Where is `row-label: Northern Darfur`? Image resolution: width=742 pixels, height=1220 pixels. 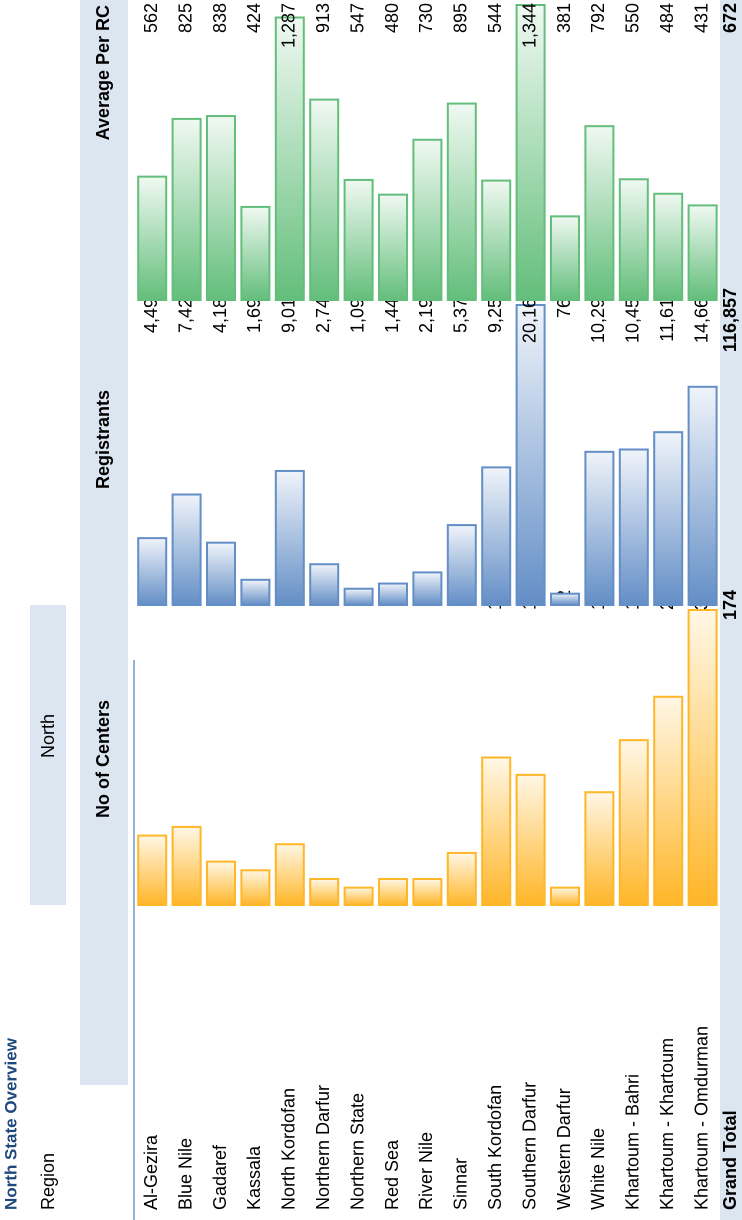 row-label: Northern Darfur is located at coordinates (323, 1147).